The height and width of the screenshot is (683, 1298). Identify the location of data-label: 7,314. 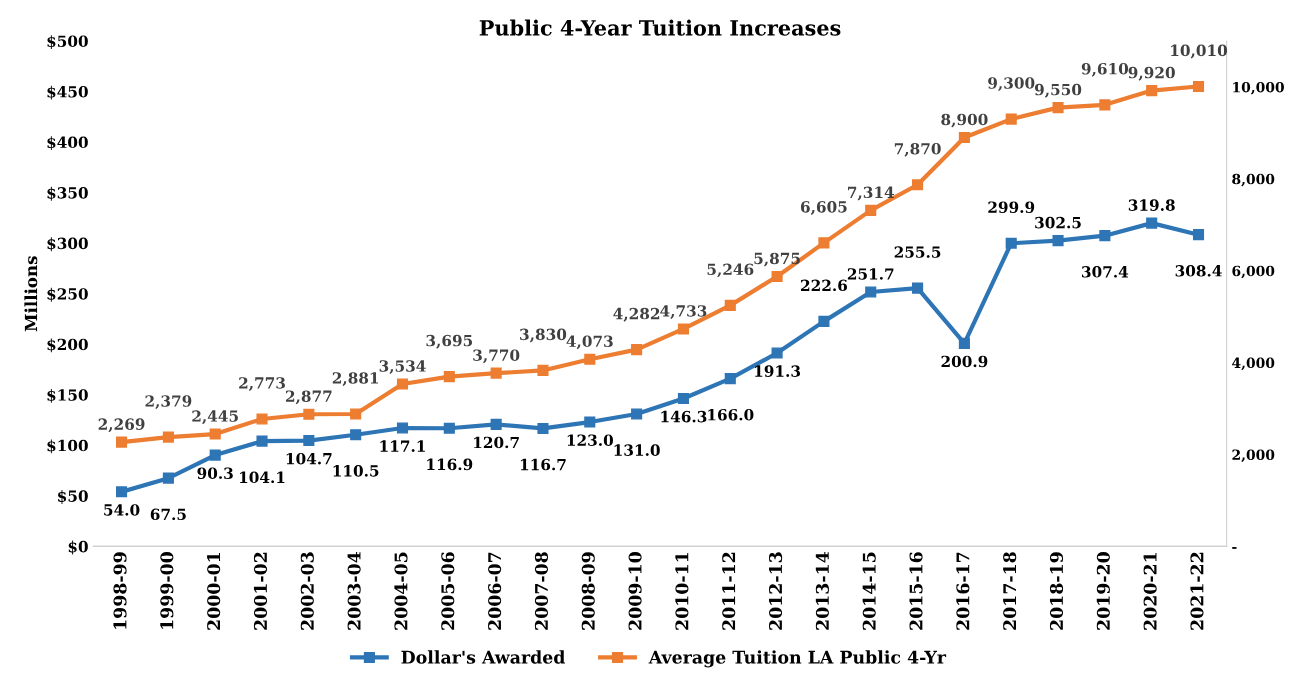
(871, 193).